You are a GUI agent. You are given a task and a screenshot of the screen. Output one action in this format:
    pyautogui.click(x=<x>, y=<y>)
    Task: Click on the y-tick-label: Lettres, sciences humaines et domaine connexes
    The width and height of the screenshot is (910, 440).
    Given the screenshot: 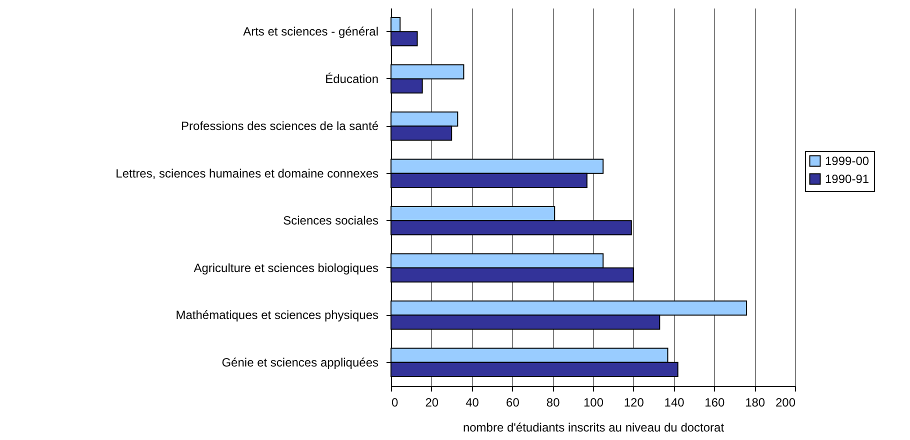 What is the action you would take?
    pyautogui.click(x=247, y=173)
    